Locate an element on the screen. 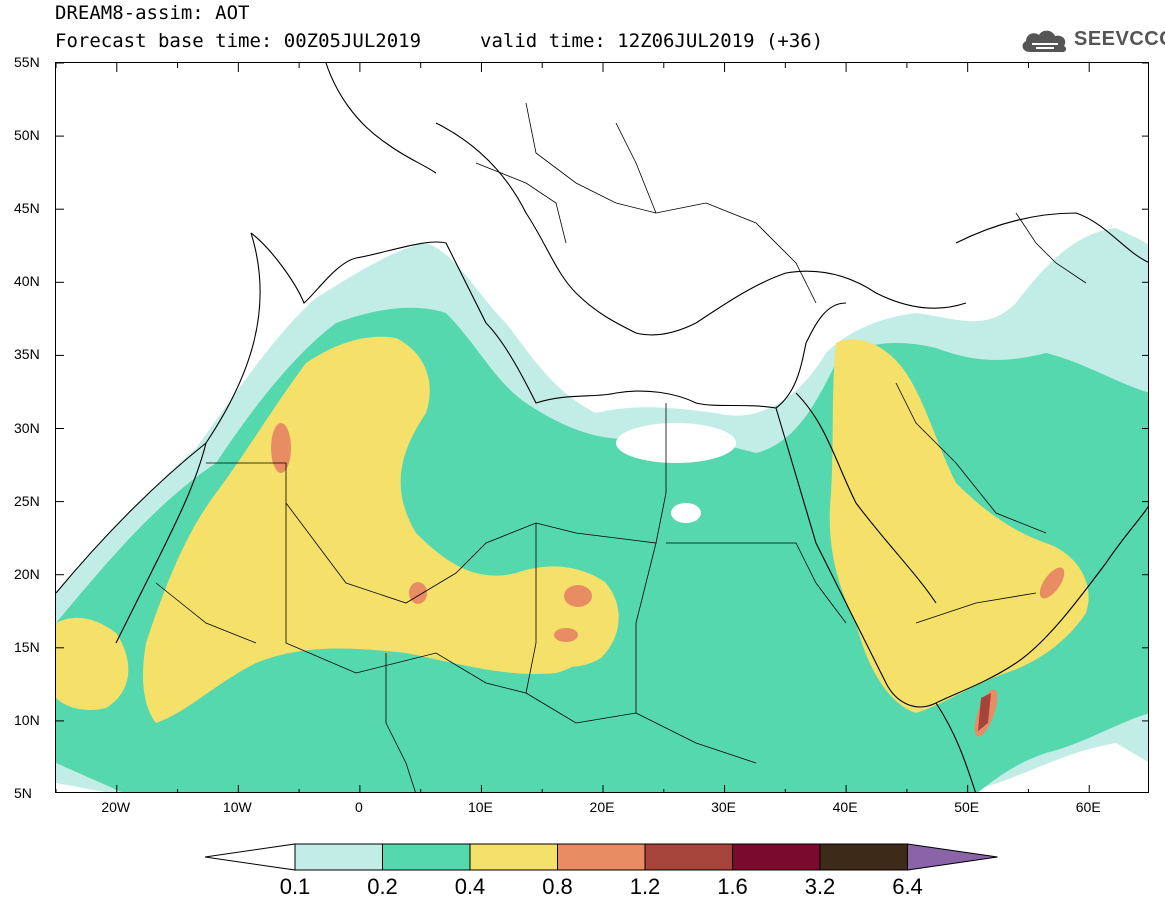 The image size is (1165, 905). lat-label: 15N is located at coordinates (27, 646).